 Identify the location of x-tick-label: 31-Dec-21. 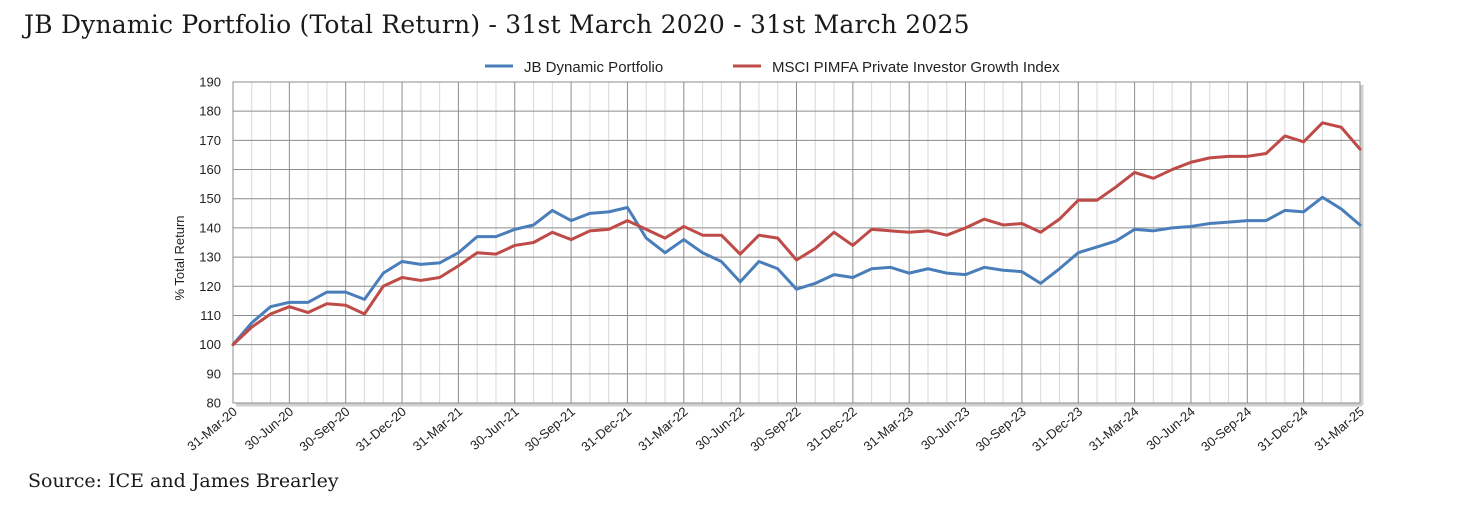
(606, 429).